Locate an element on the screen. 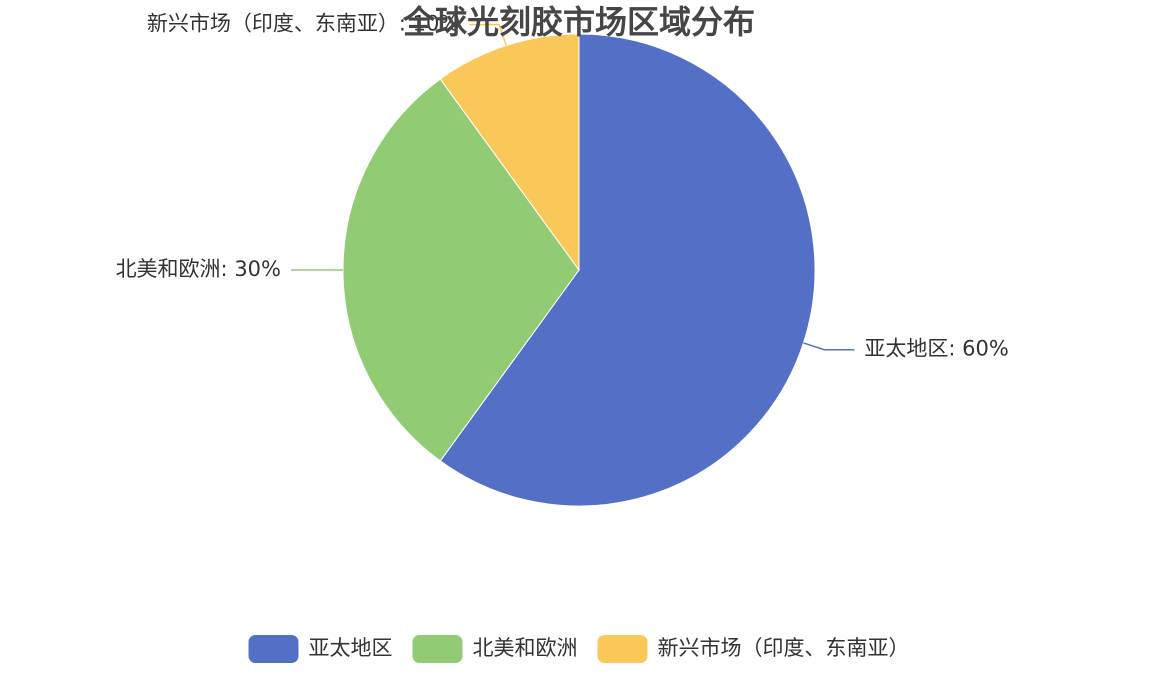 The height and width of the screenshot is (674, 1158). legend-item: 新兴市场（印度、东南亚） is located at coordinates (753, 649).